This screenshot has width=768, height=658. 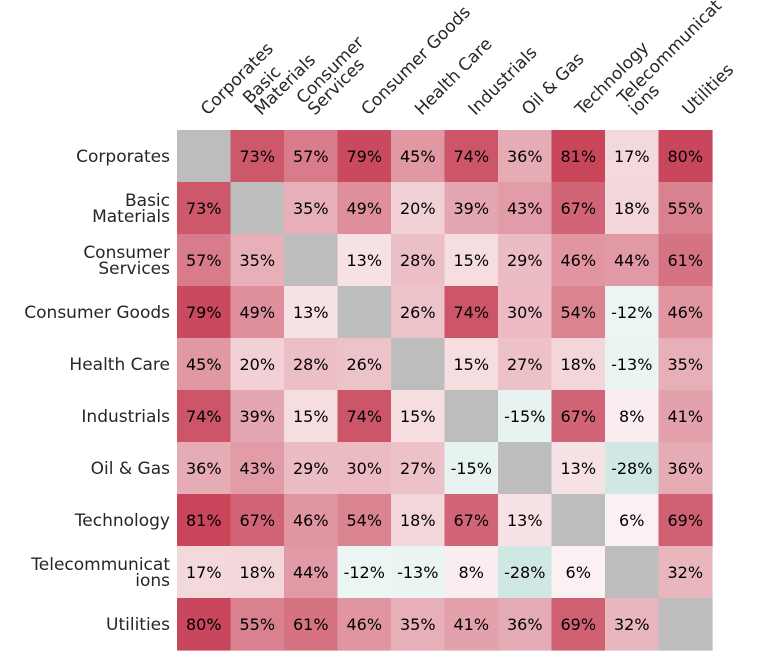 What do you see at coordinates (578, 312) in the screenshot?
I see `cell-value-label: 54%` at bounding box center [578, 312].